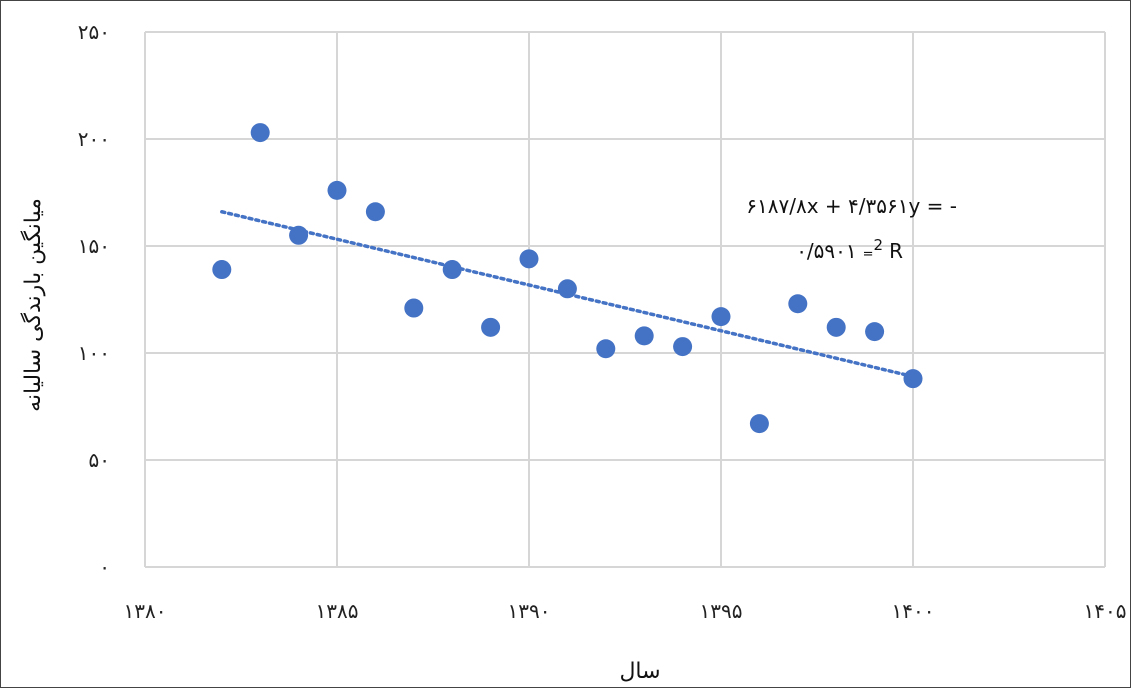 The width and height of the screenshot is (1131, 688). Describe the element at coordinates (826, 251) in the screenshot. I see `r-squared-value: ۰/۵۹۰۱` at that location.